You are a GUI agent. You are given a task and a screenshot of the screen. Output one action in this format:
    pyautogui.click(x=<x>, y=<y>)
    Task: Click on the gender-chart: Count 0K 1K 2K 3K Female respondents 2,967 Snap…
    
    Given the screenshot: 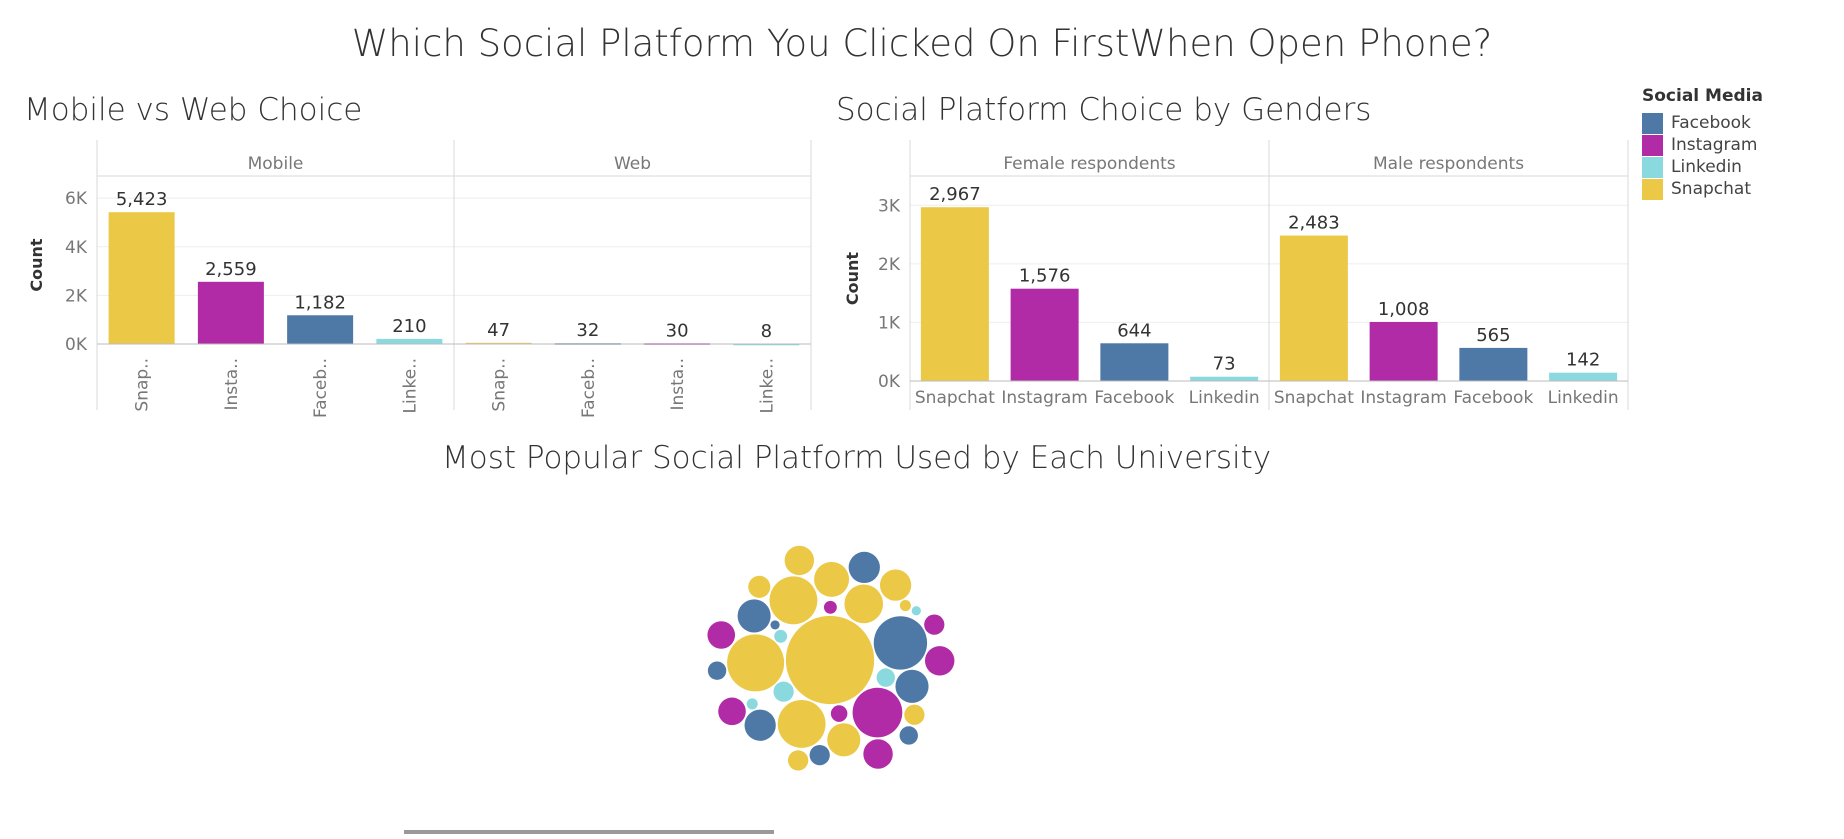 What is the action you would take?
    pyautogui.click(x=1236, y=275)
    